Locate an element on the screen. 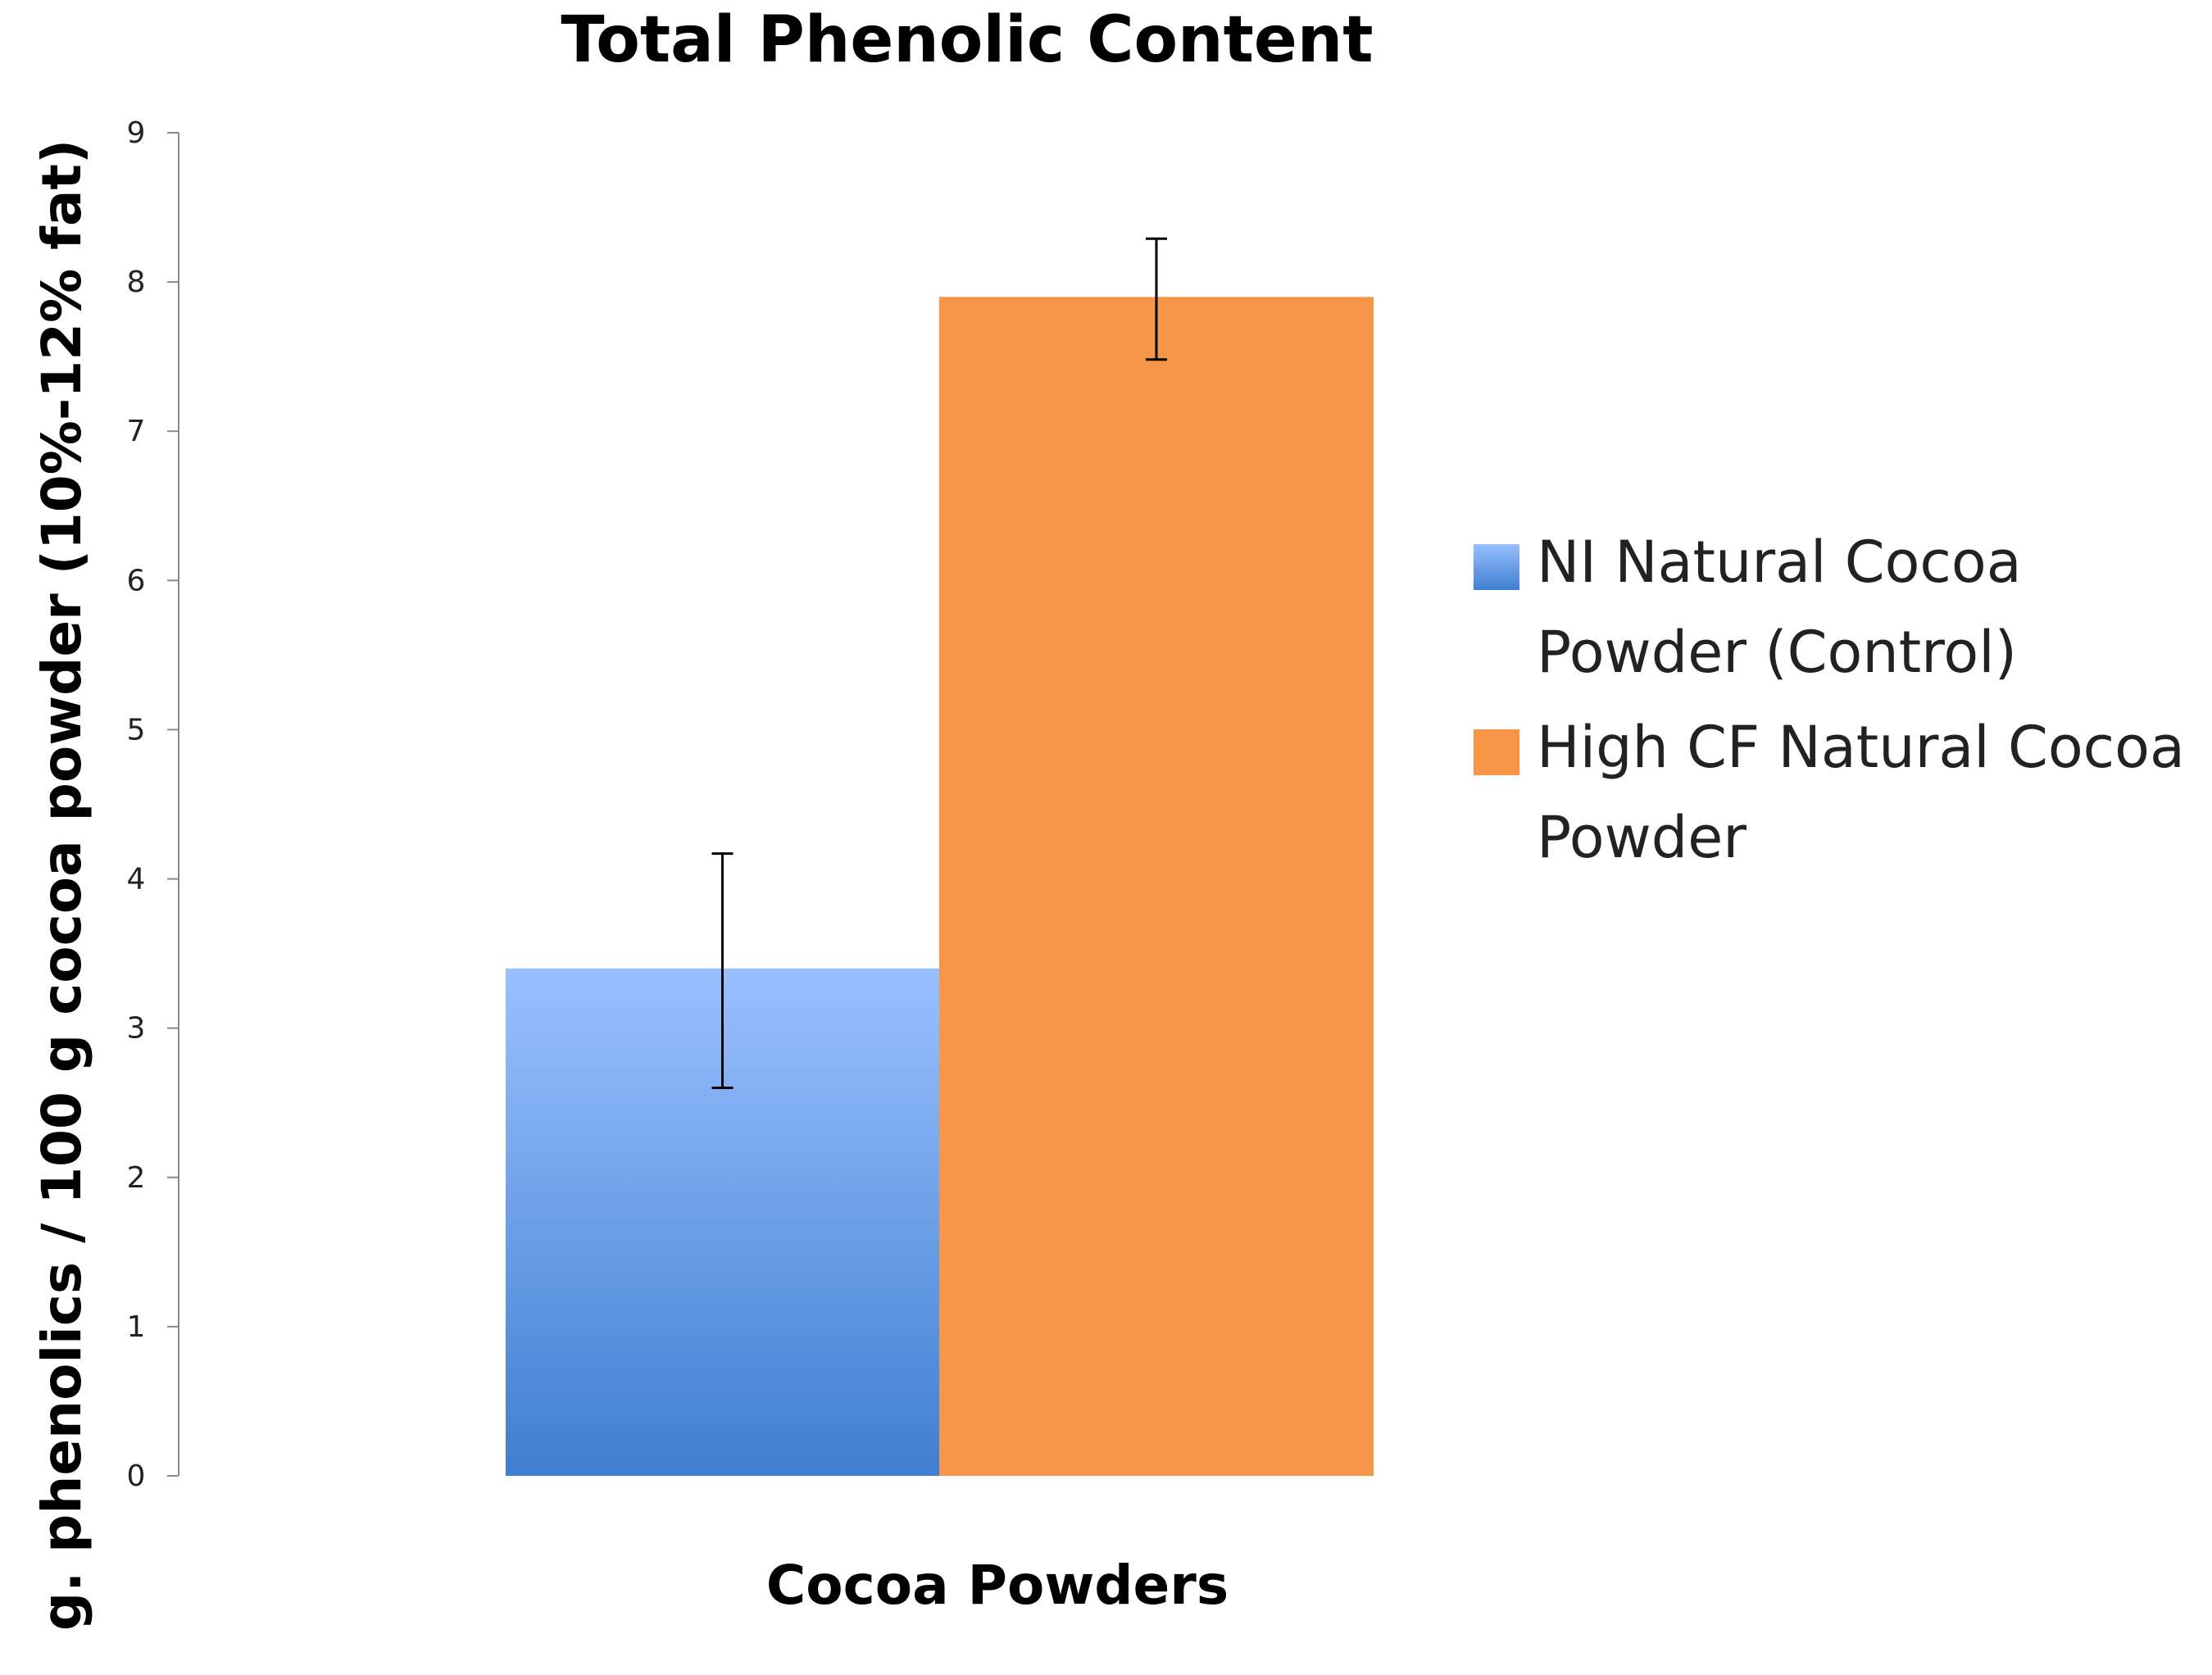  y-tick-label: 8 is located at coordinates (137, 283).